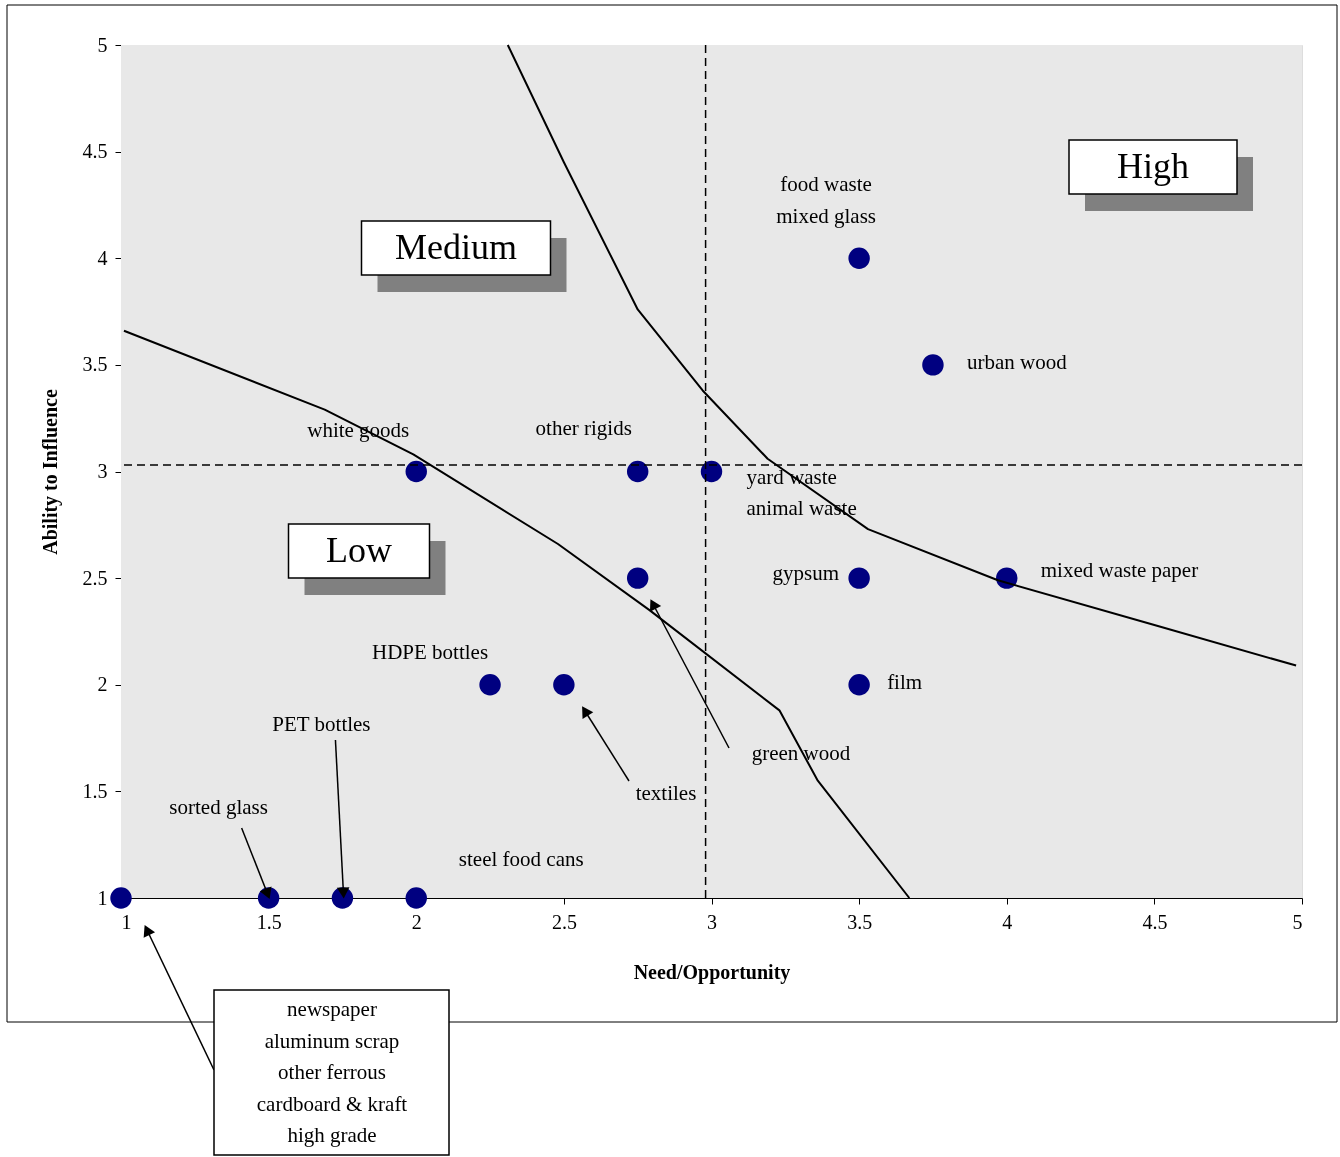 This screenshot has width=1340, height=1157. What do you see at coordinates (102, 471) in the screenshot?
I see `y-tick-label: 3` at bounding box center [102, 471].